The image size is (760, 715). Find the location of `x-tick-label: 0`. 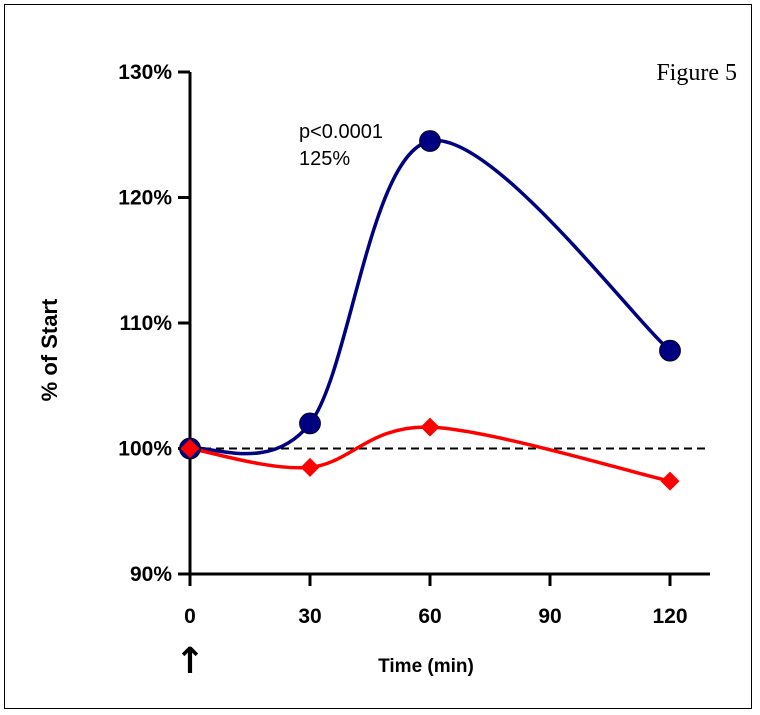

x-tick-label: 0 is located at coordinates (190, 616).